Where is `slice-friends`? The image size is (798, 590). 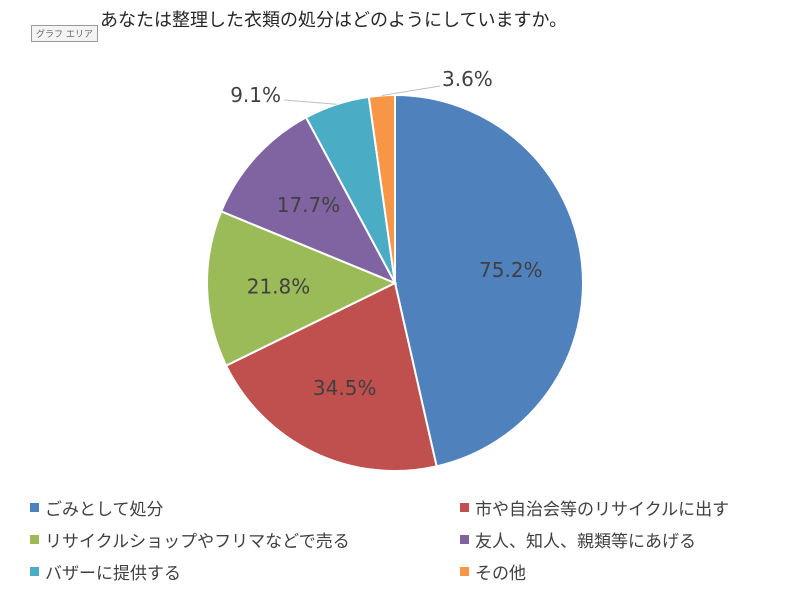
slice-friends is located at coordinates (308, 200).